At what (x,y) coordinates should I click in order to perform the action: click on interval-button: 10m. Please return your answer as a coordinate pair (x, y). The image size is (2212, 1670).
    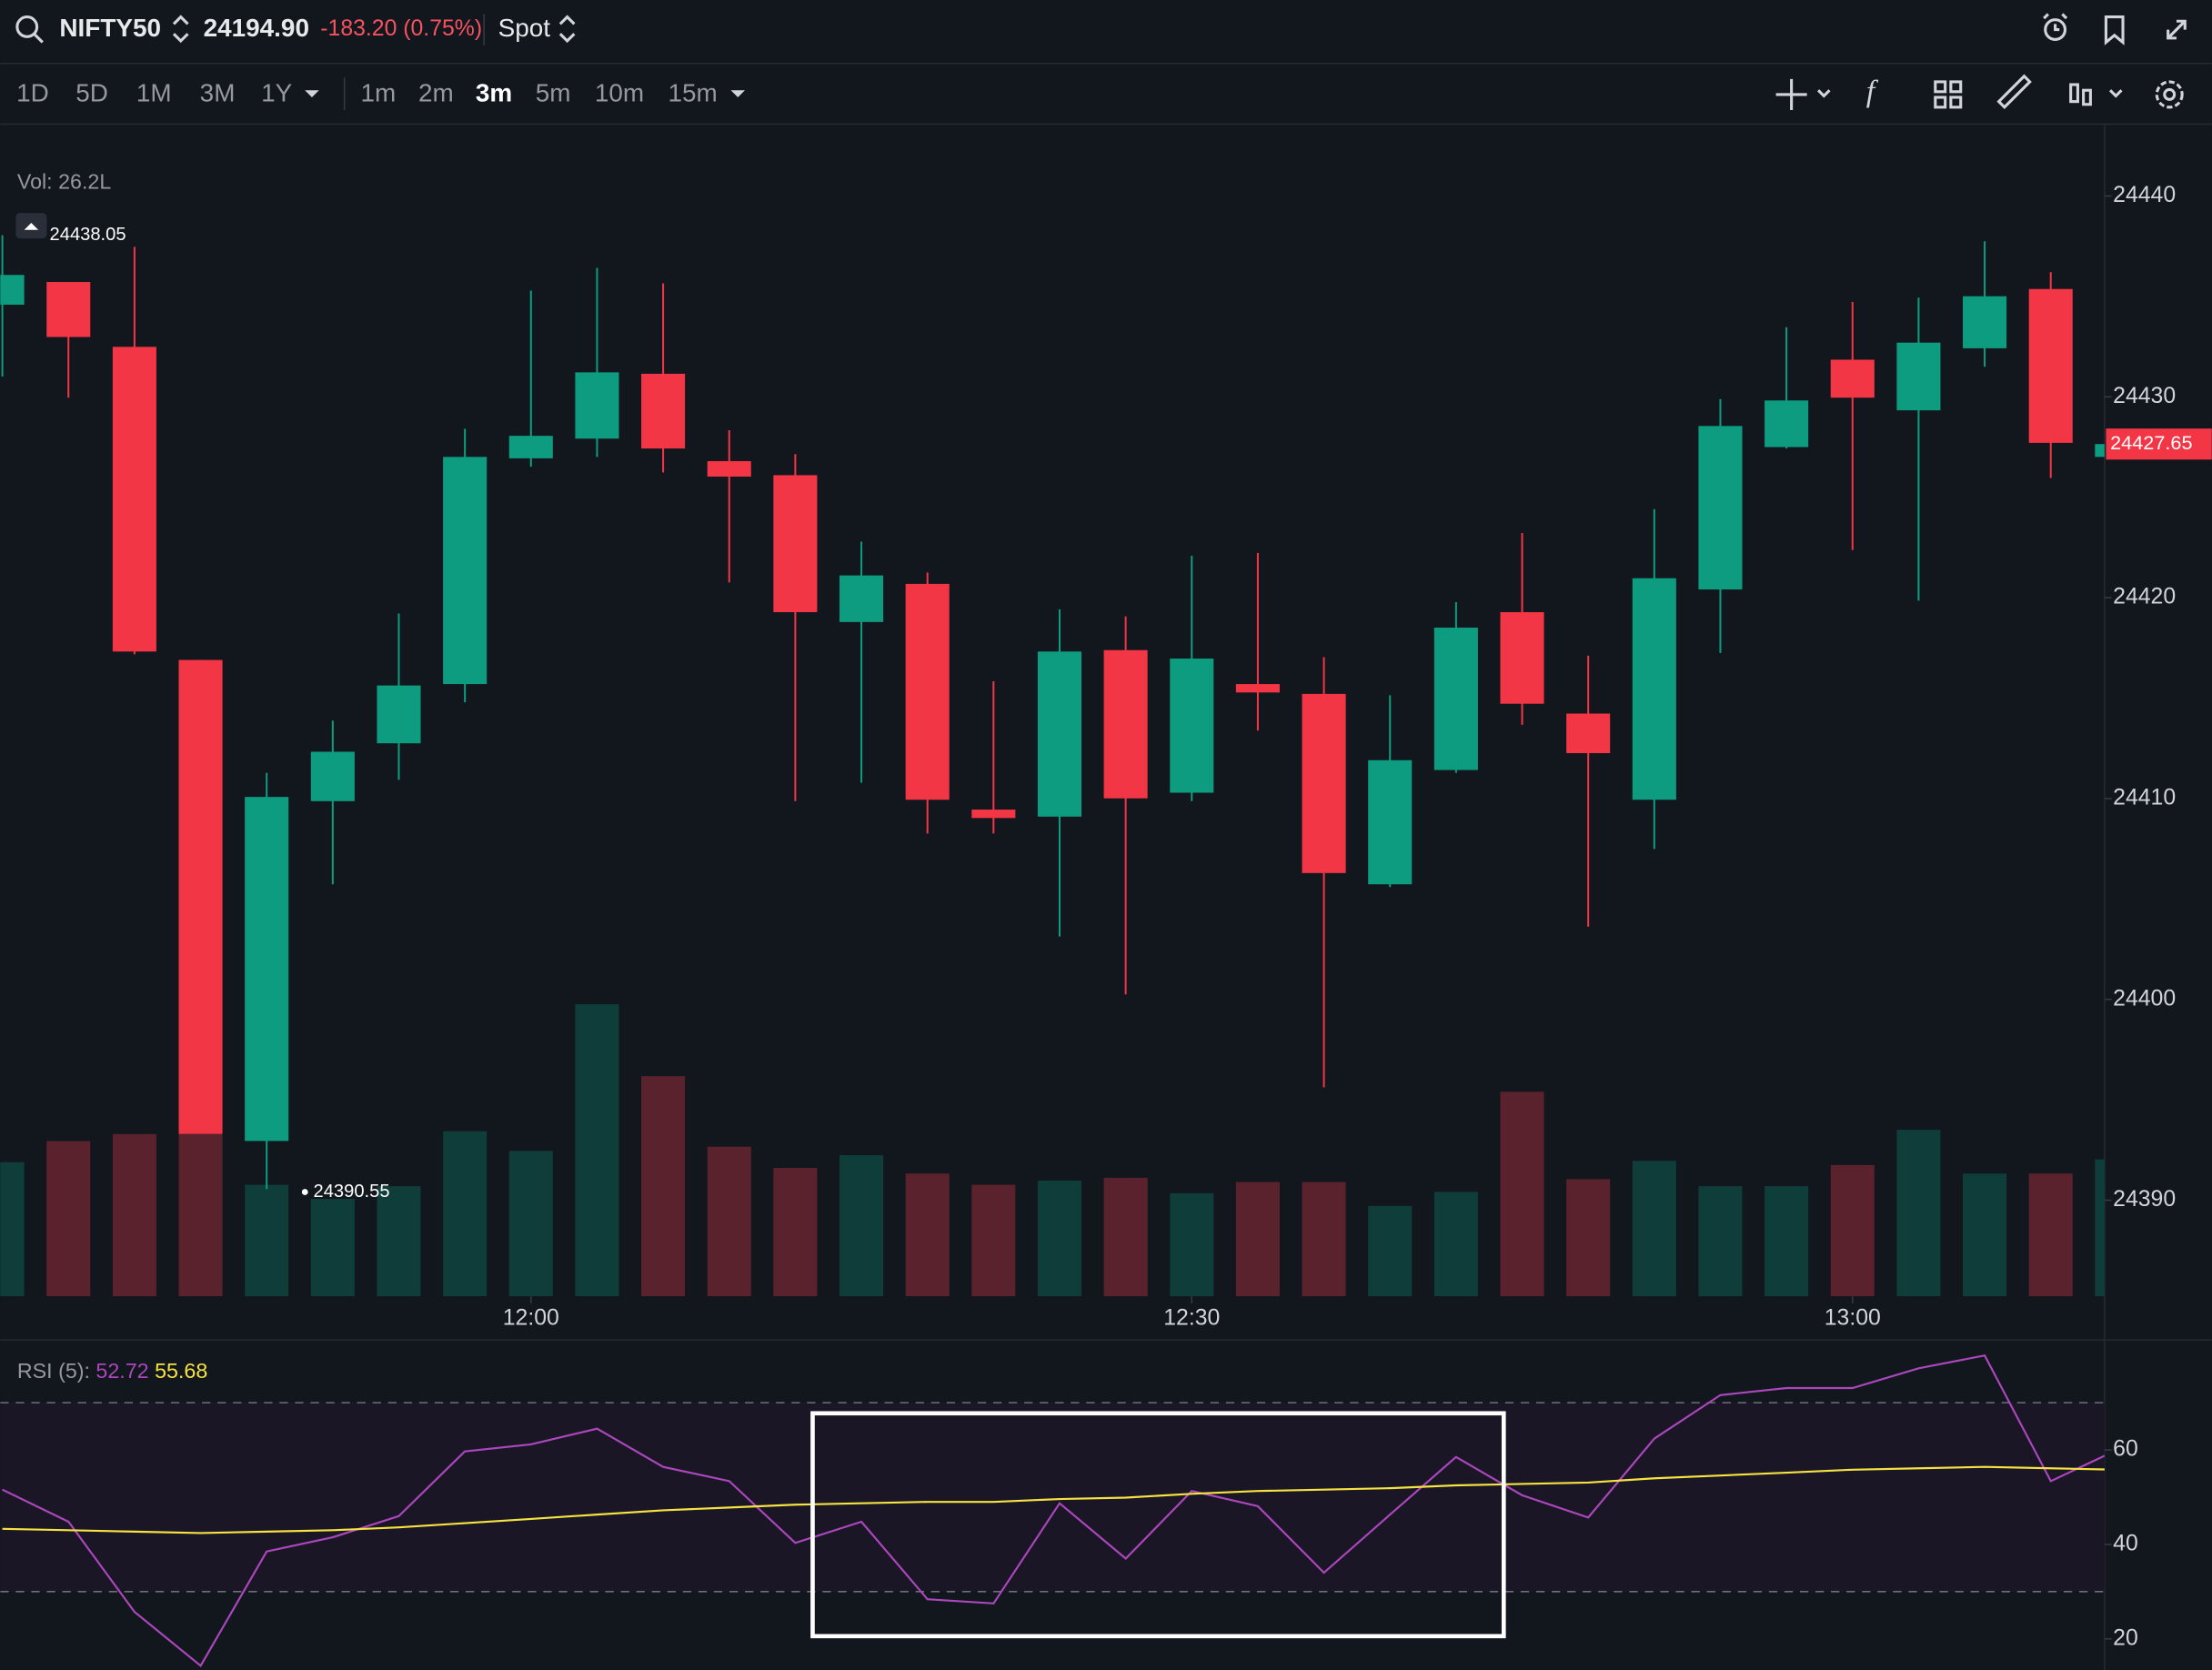
    Looking at the image, I should click on (619, 92).